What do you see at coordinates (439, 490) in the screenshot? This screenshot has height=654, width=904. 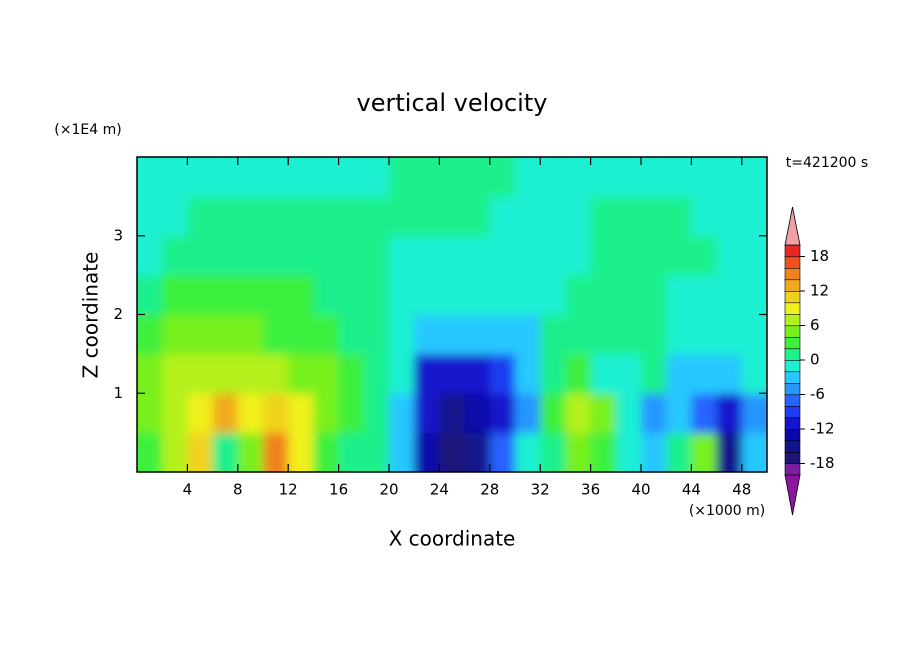 I see `x-tick-label: 24` at bounding box center [439, 490].